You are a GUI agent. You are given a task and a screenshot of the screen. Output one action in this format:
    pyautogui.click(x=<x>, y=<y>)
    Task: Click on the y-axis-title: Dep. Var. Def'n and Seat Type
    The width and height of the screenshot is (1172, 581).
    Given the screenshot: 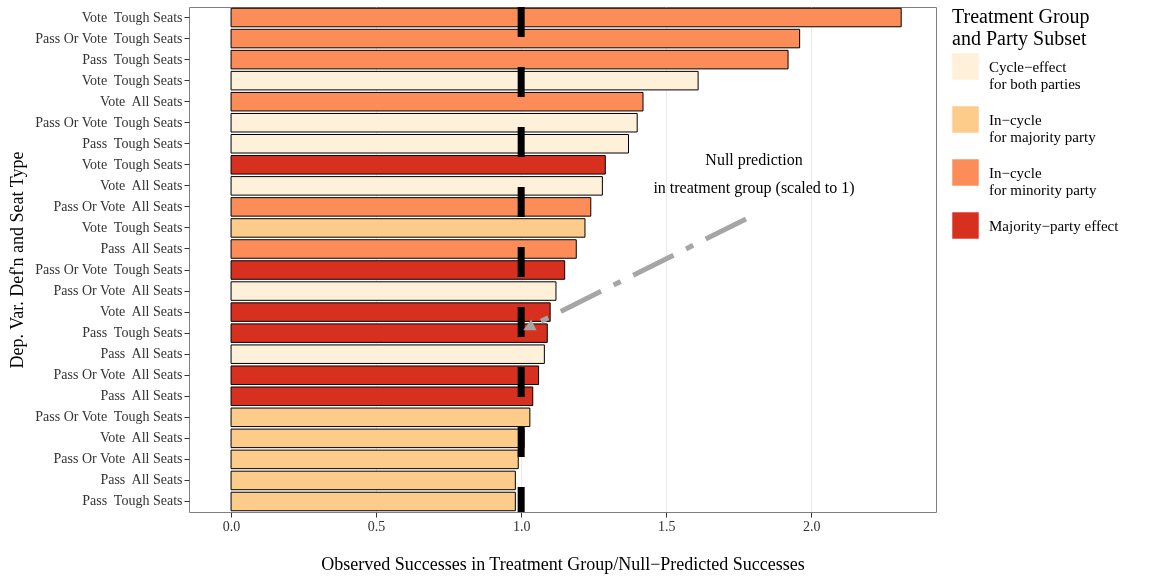 What is the action you would take?
    pyautogui.click(x=16, y=260)
    